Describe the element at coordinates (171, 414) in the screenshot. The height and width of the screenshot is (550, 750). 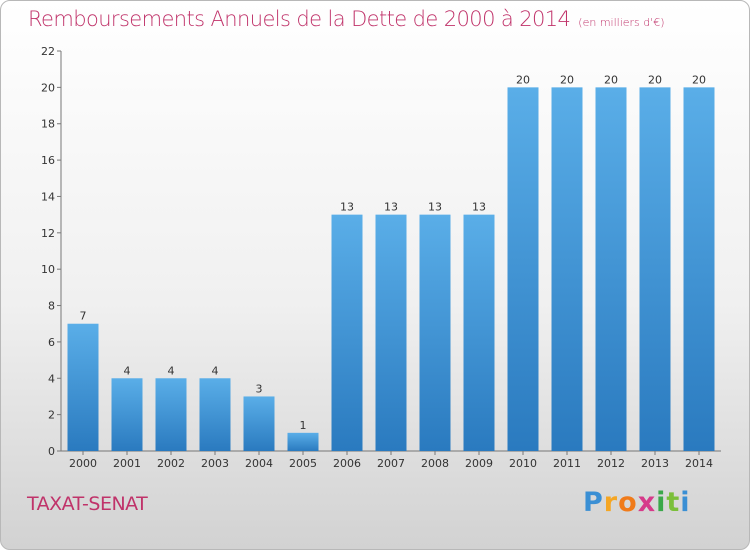
I see `bar-2002` at that location.